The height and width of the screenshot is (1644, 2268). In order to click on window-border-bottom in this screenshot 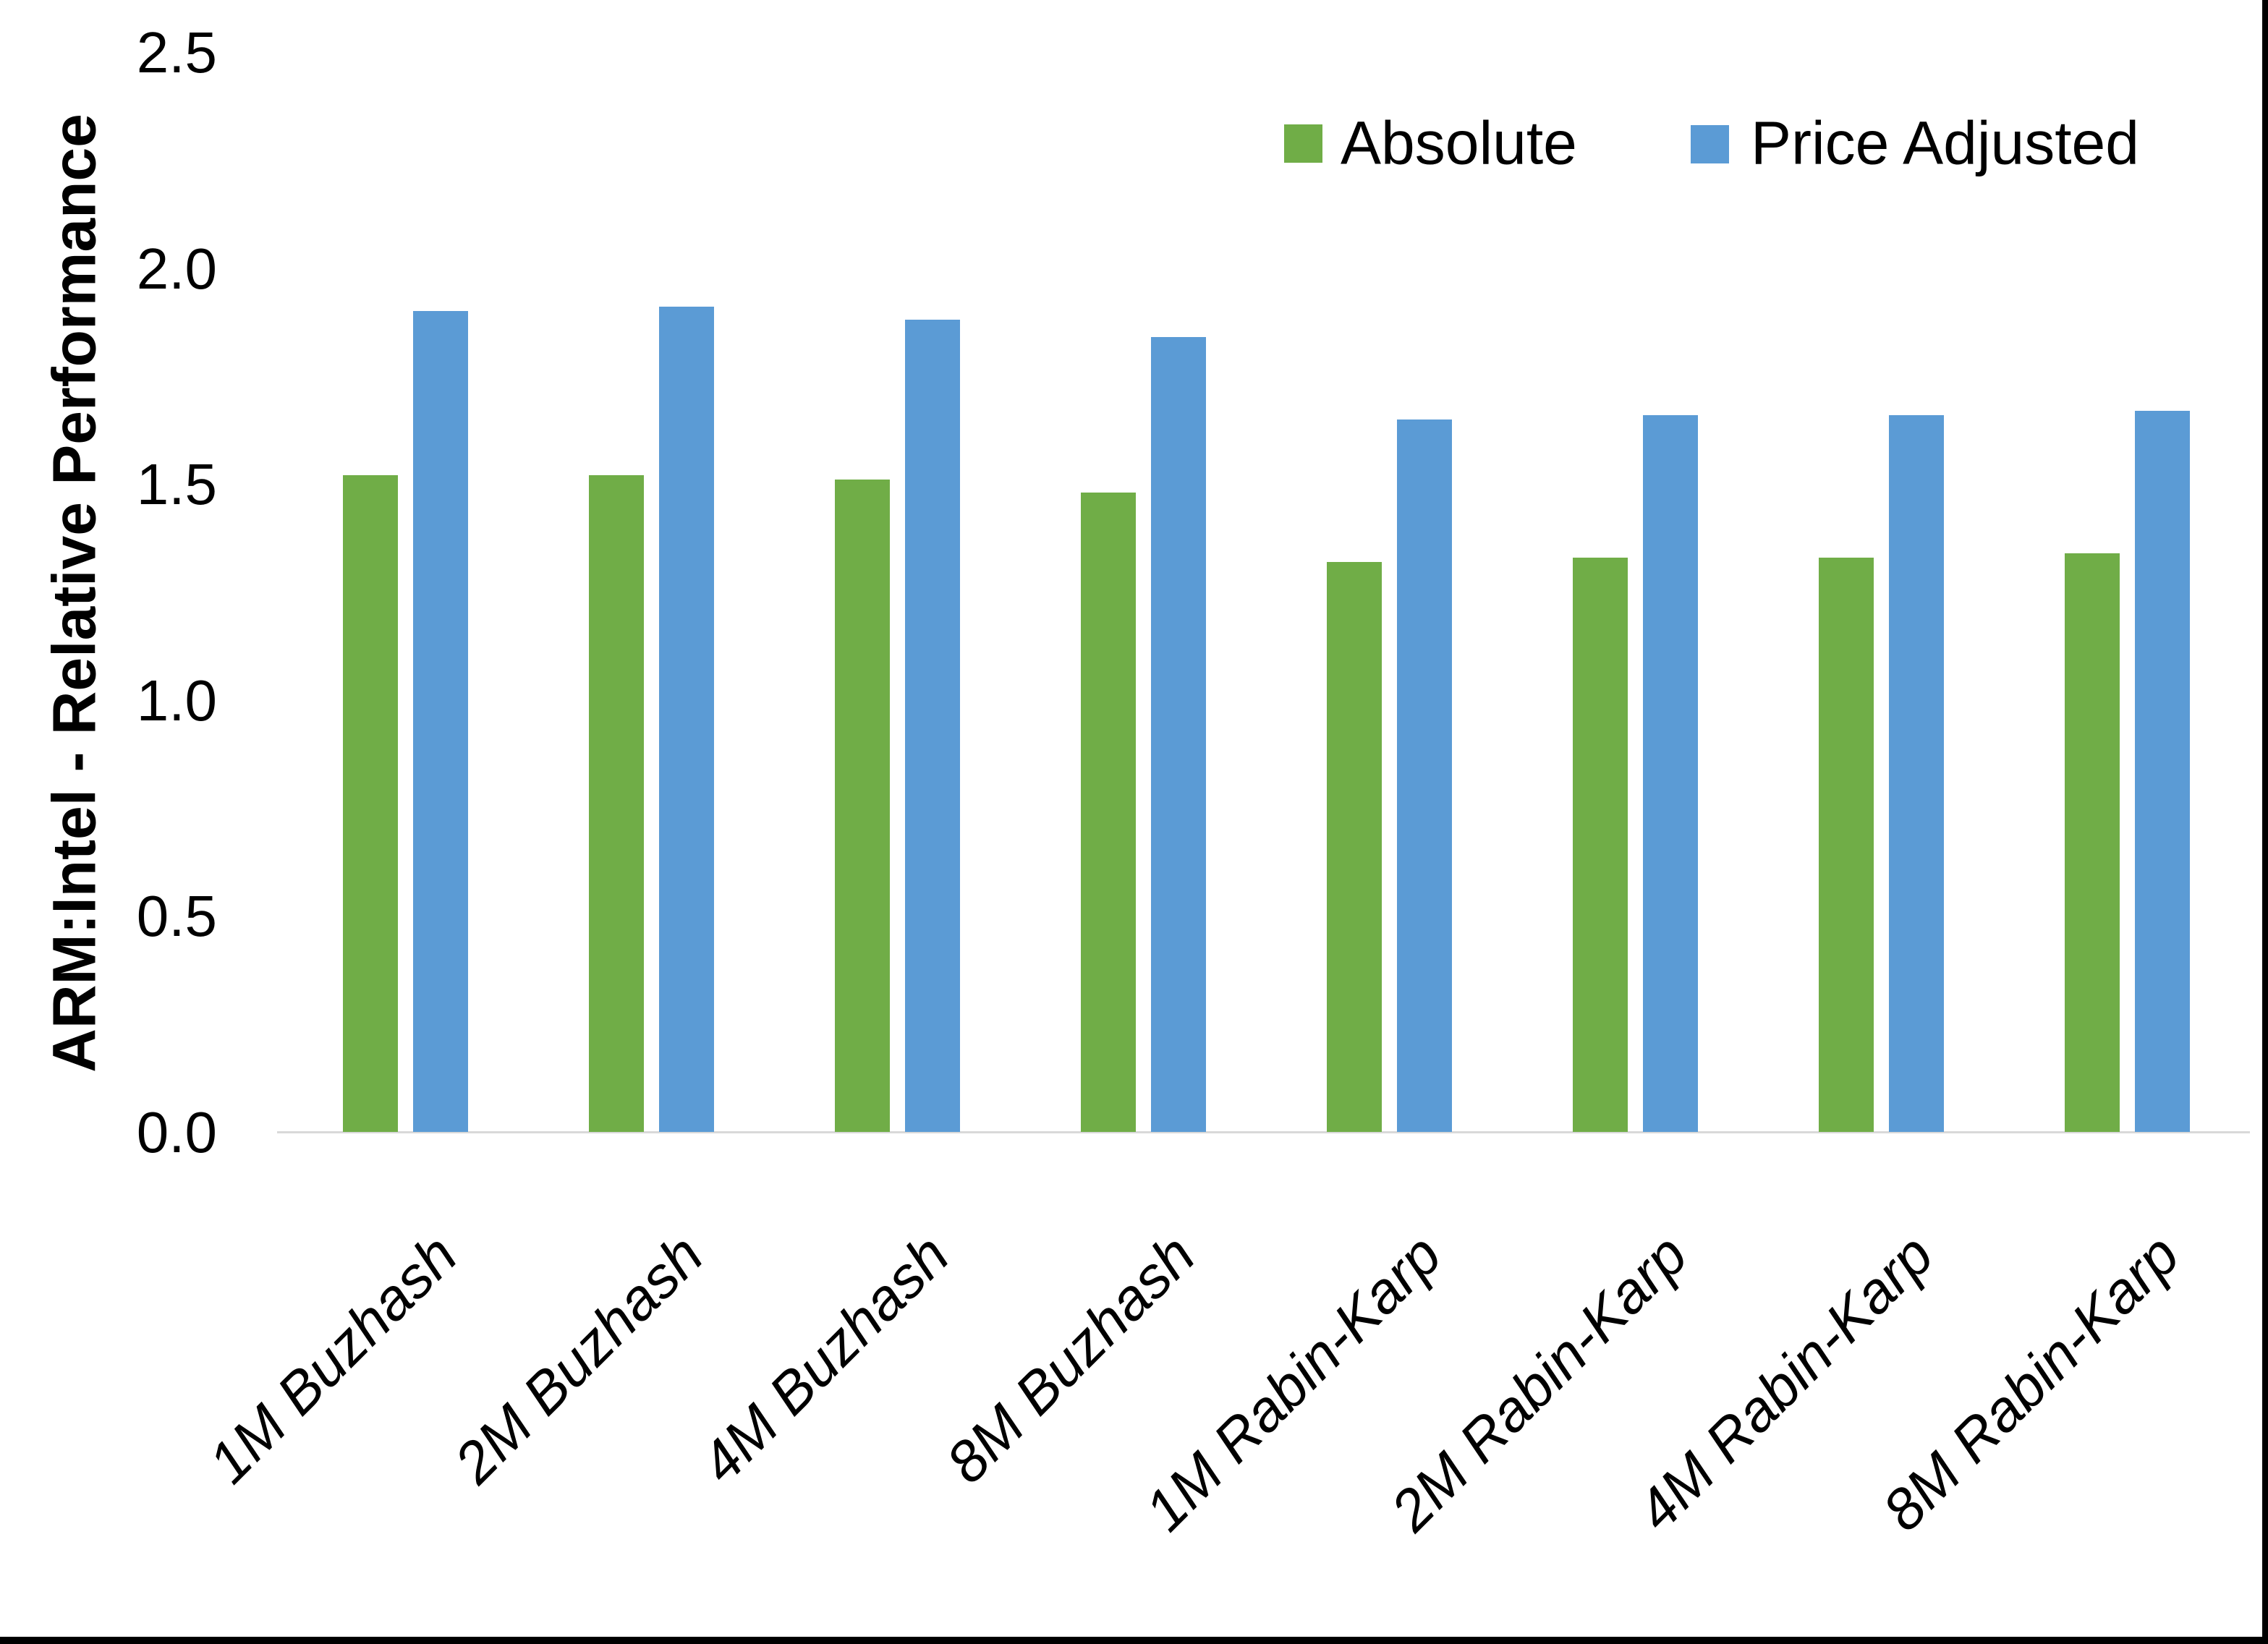, I will do `click(1134, 1640)`.